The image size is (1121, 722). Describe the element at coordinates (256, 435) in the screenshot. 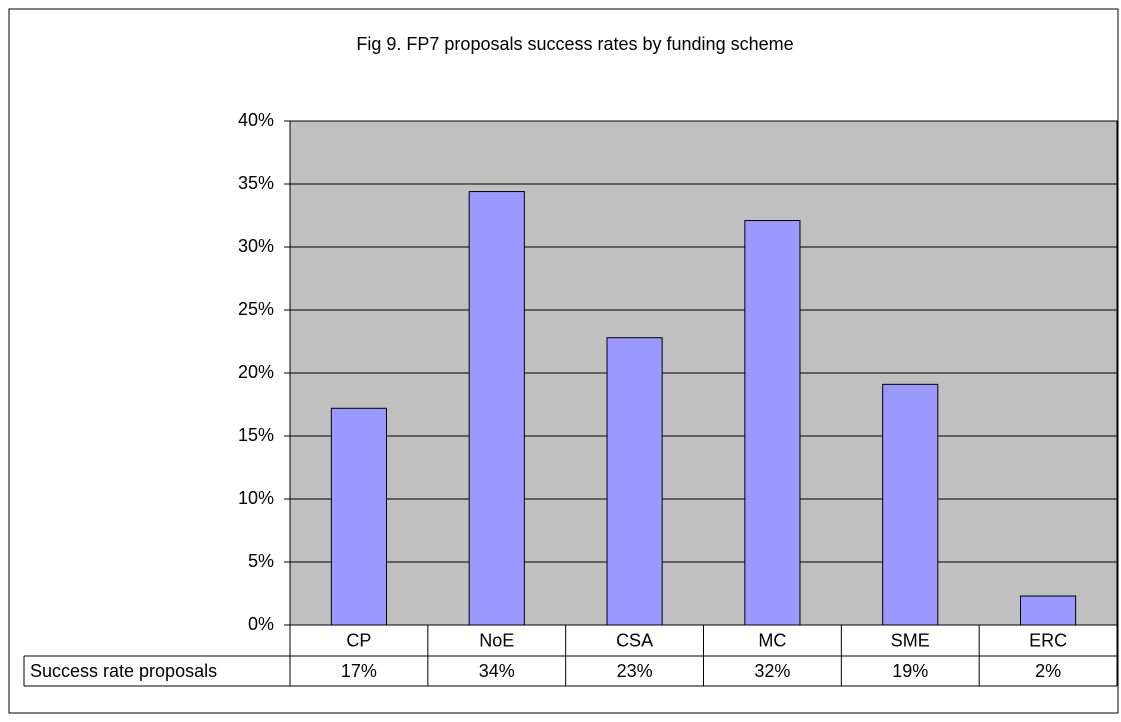

I see `y-tick-label: 15%` at that location.